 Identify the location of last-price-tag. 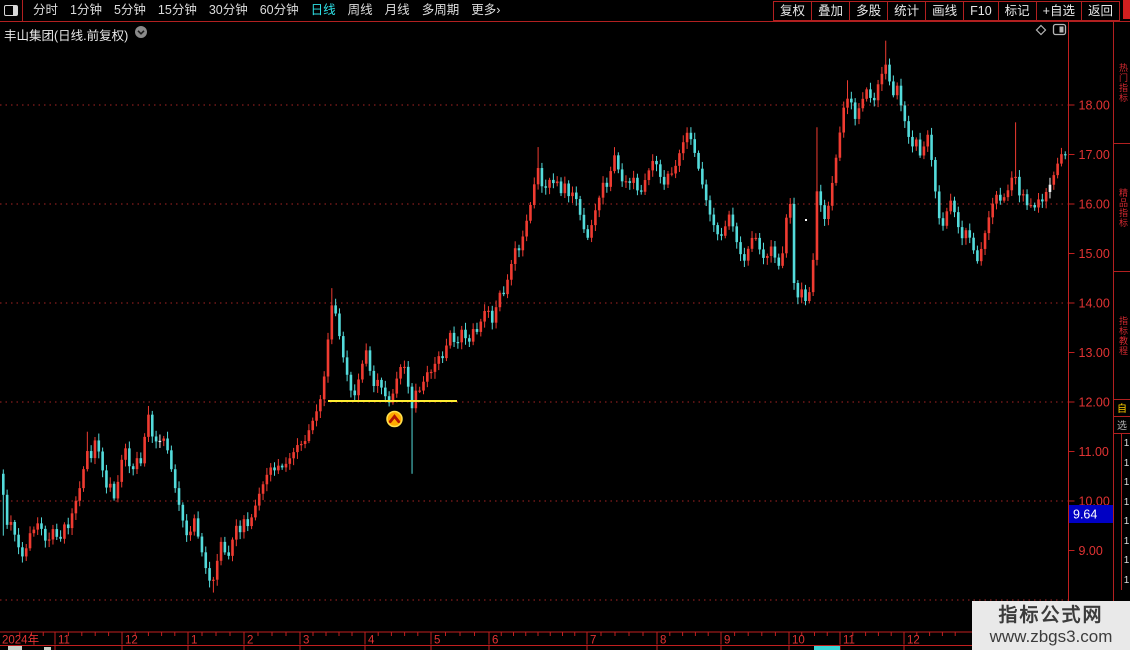
(1095, 514).